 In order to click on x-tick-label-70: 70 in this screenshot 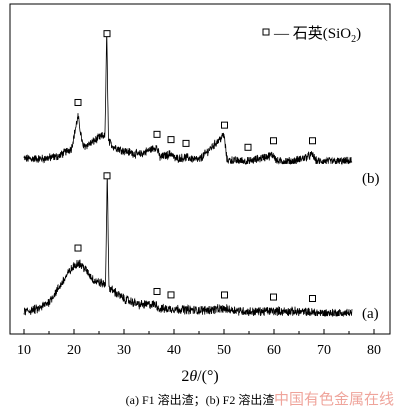, I will do `click(324, 350)`.